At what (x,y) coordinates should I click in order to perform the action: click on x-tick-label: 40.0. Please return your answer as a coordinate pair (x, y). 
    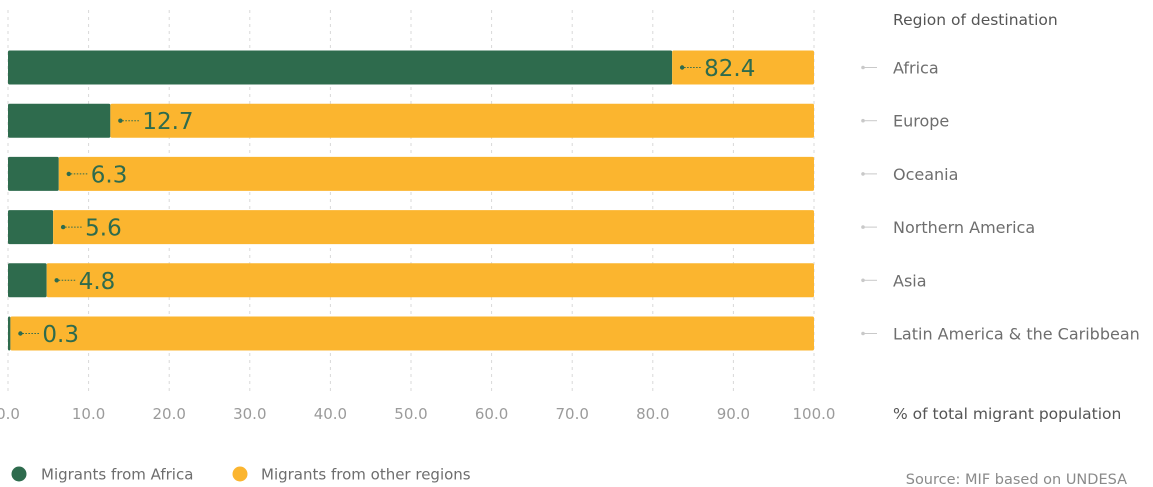
    Looking at the image, I should click on (330, 414).